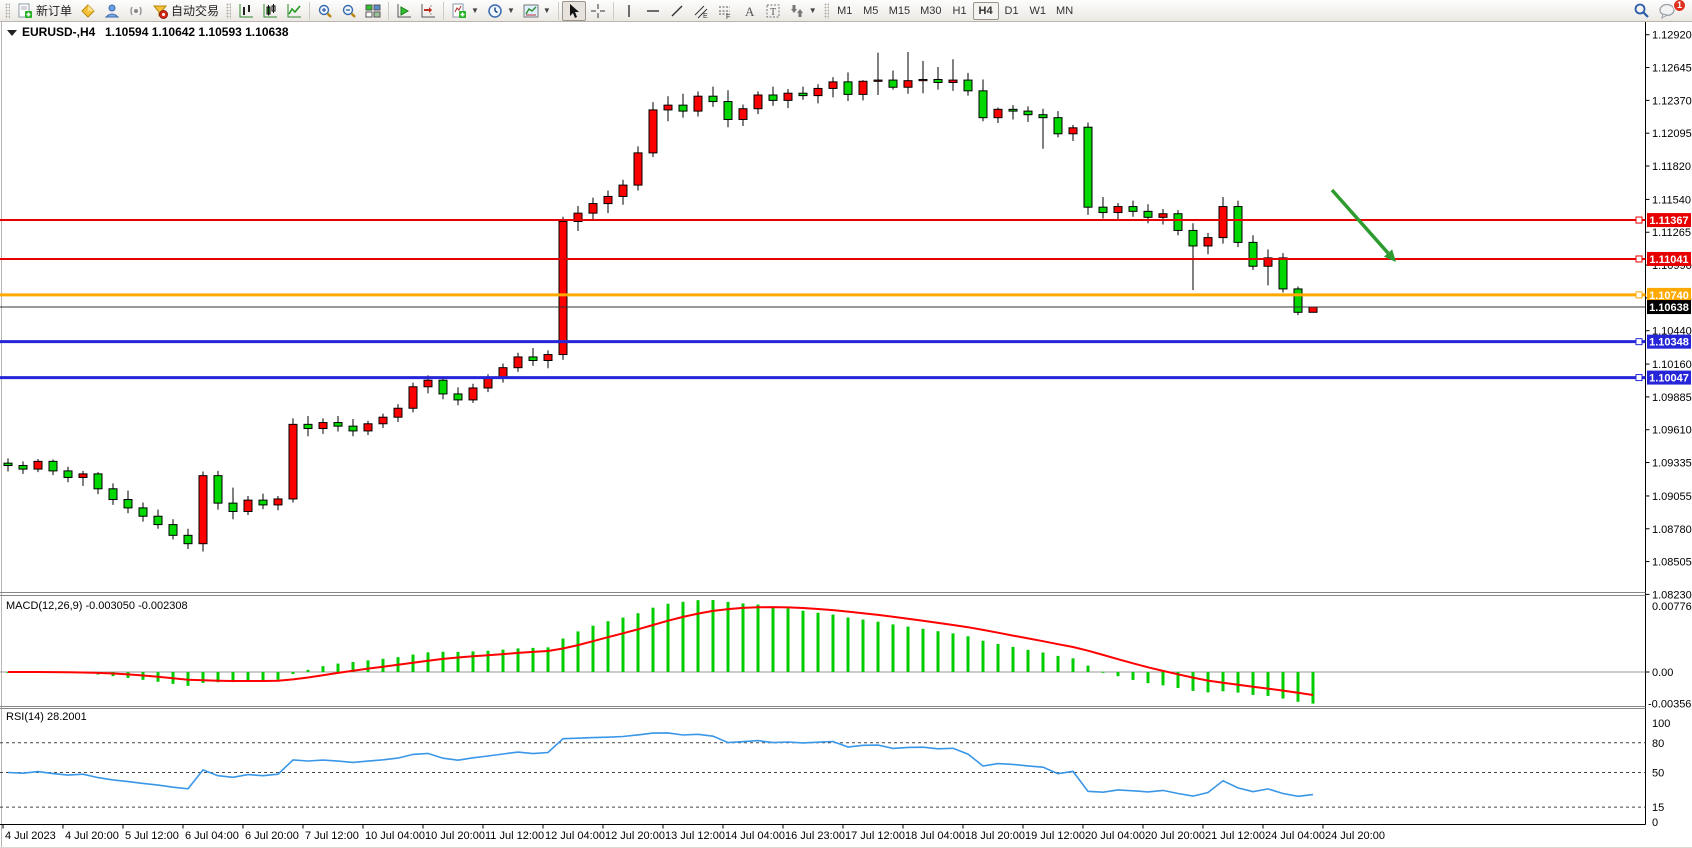 The width and height of the screenshot is (1692, 848). What do you see at coordinates (325, 11) in the screenshot?
I see `zoom-in-button` at bounding box center [325, 11].